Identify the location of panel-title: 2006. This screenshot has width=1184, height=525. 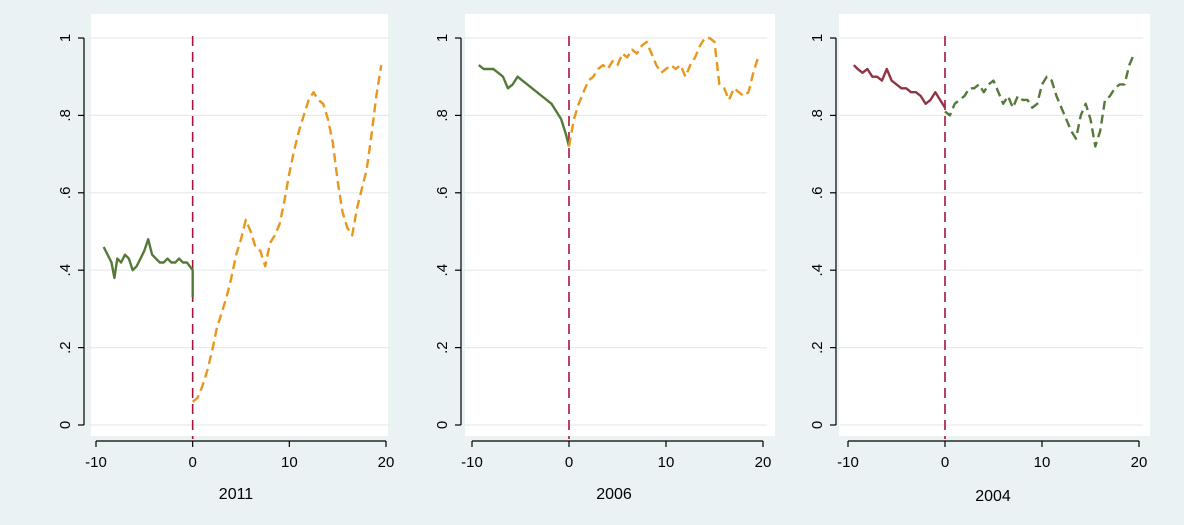
(614, 494).